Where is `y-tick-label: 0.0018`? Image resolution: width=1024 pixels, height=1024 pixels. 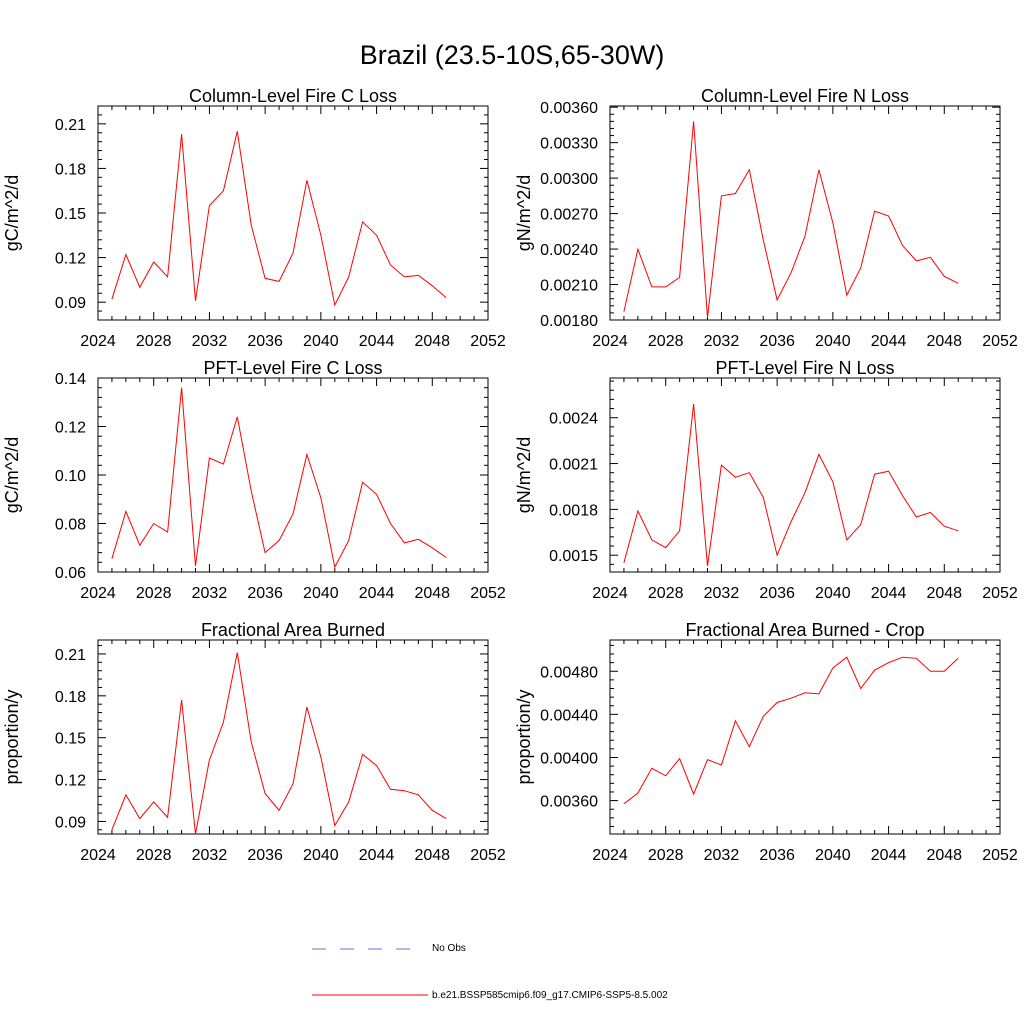 y-tick-label: 0.0018 is located at coordinates (573, 510).